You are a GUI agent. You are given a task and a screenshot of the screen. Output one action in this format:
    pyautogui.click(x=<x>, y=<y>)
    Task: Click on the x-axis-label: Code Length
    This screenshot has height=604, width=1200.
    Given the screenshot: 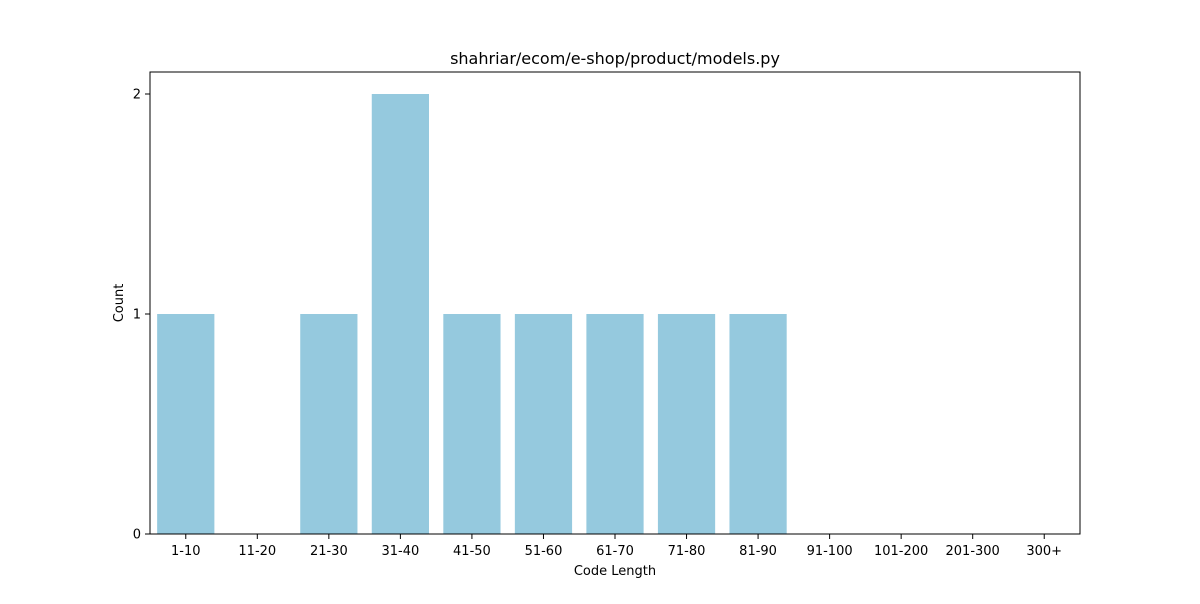 What is the action you would take?
    pyautogui.click(x=615, y=571)
    